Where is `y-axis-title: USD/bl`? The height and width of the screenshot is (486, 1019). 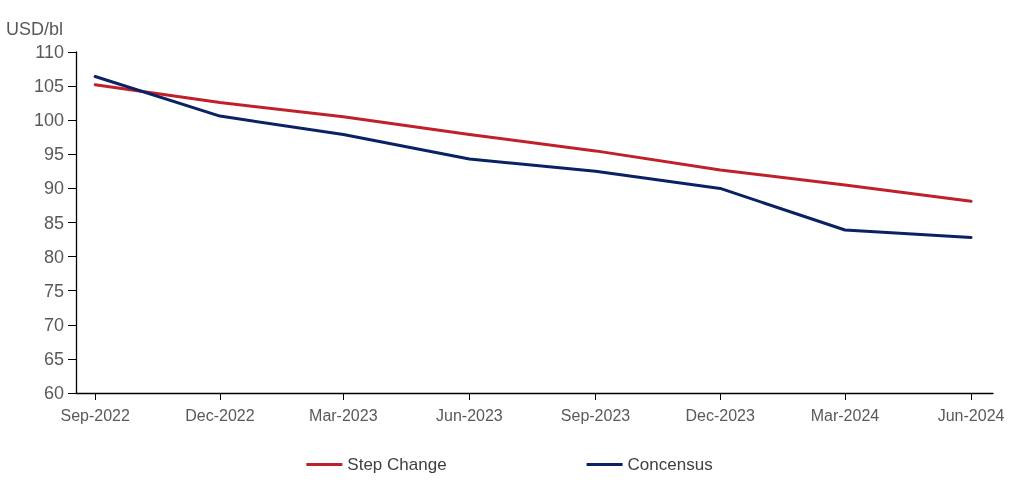 y-axis-title: USD/bl is located at coordinates (35, 29).